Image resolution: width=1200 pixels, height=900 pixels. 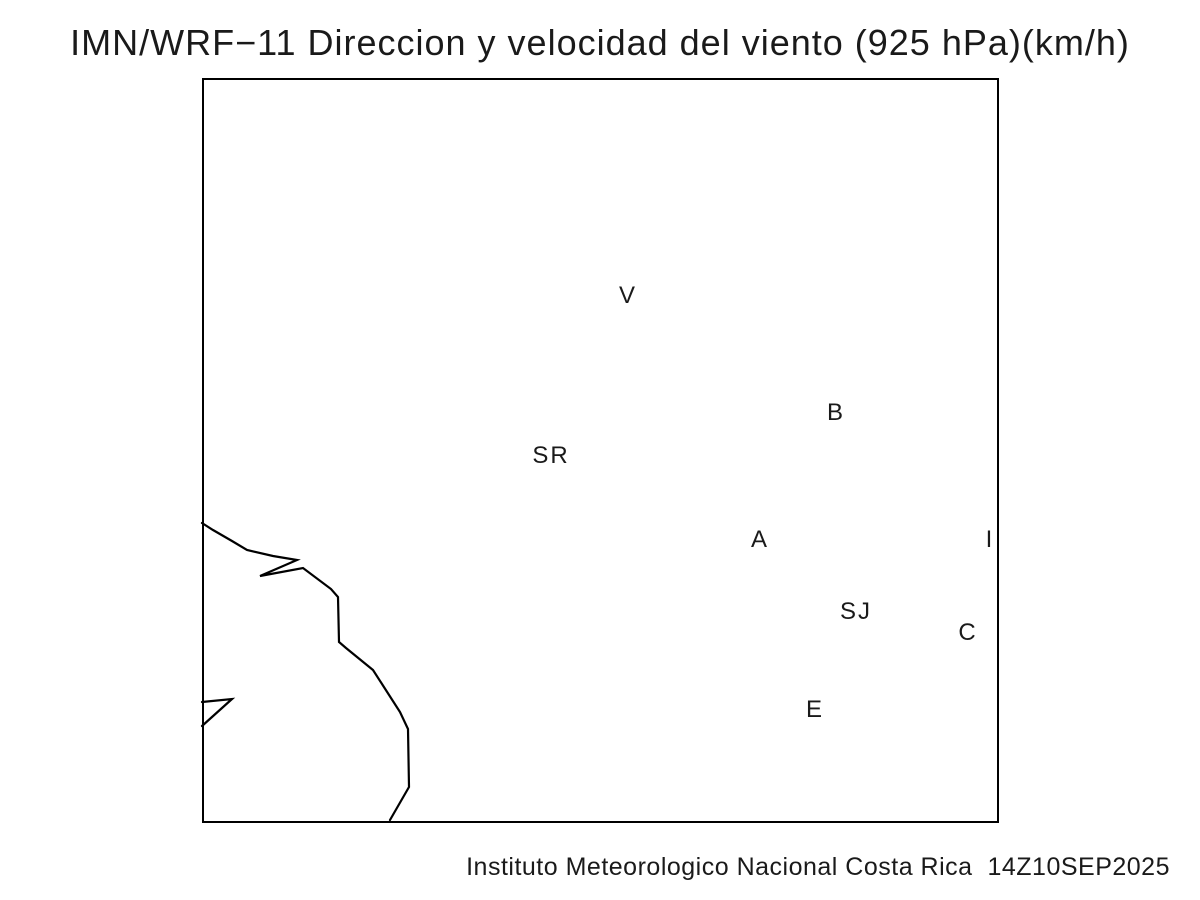 I want to click on station-label-sj: SJ, so click(x=856, y=611).